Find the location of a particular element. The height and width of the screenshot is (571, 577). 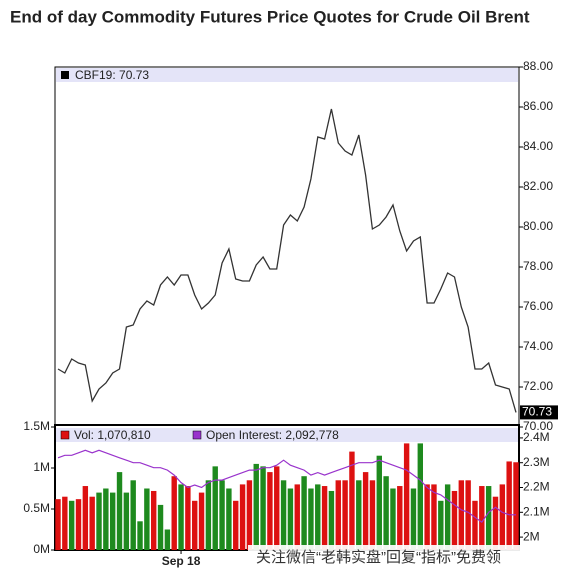

watermark-band is located at coordinates (412, 558).